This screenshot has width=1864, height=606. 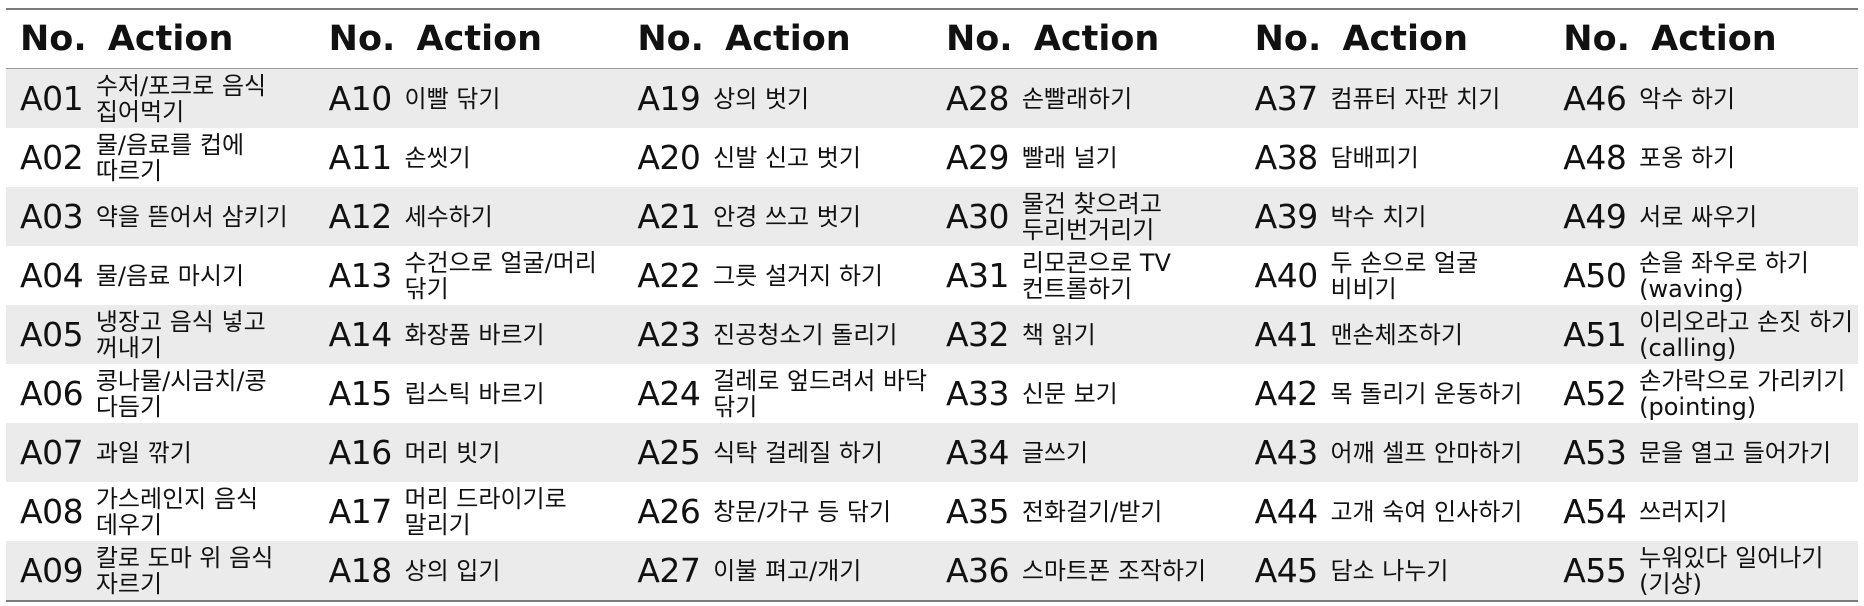 I want to click on action-label: 신문 보기, so click(x=1069, y=393).